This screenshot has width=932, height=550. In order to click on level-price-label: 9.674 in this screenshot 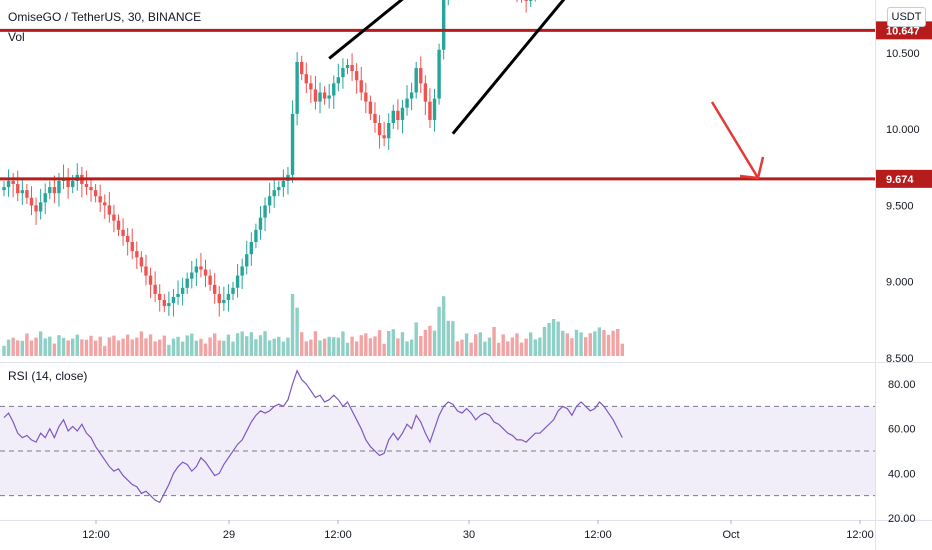, I will do `click(900, 180)`.